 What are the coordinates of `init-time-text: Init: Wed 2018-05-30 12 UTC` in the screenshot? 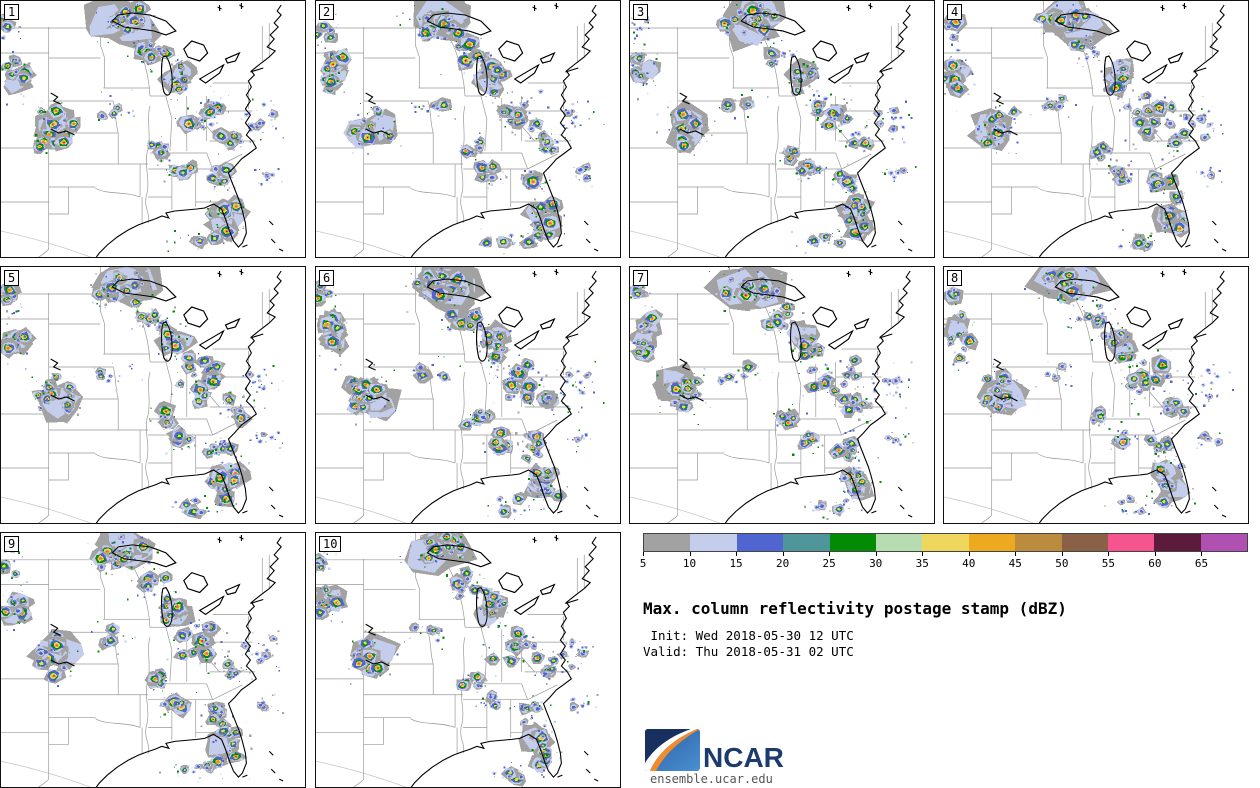 It's located at (748, 635).